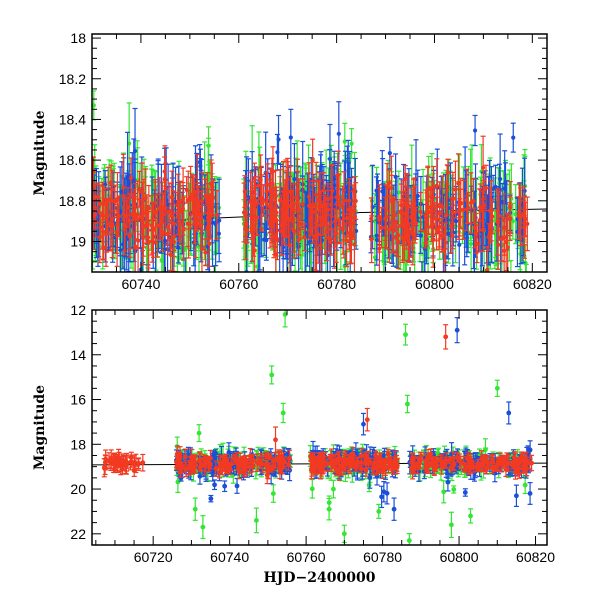 The height and width of the screenshot is (600, 600). Describe the element at coordinates (78, 444) in the screenshot. I see `y-tick-label: 18` at that location.